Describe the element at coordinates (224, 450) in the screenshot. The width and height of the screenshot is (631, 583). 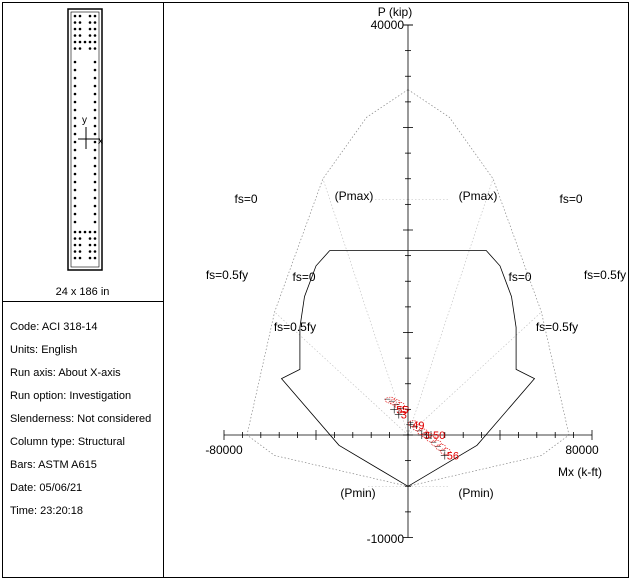
I see `x-tick-left: -80000` at that location.